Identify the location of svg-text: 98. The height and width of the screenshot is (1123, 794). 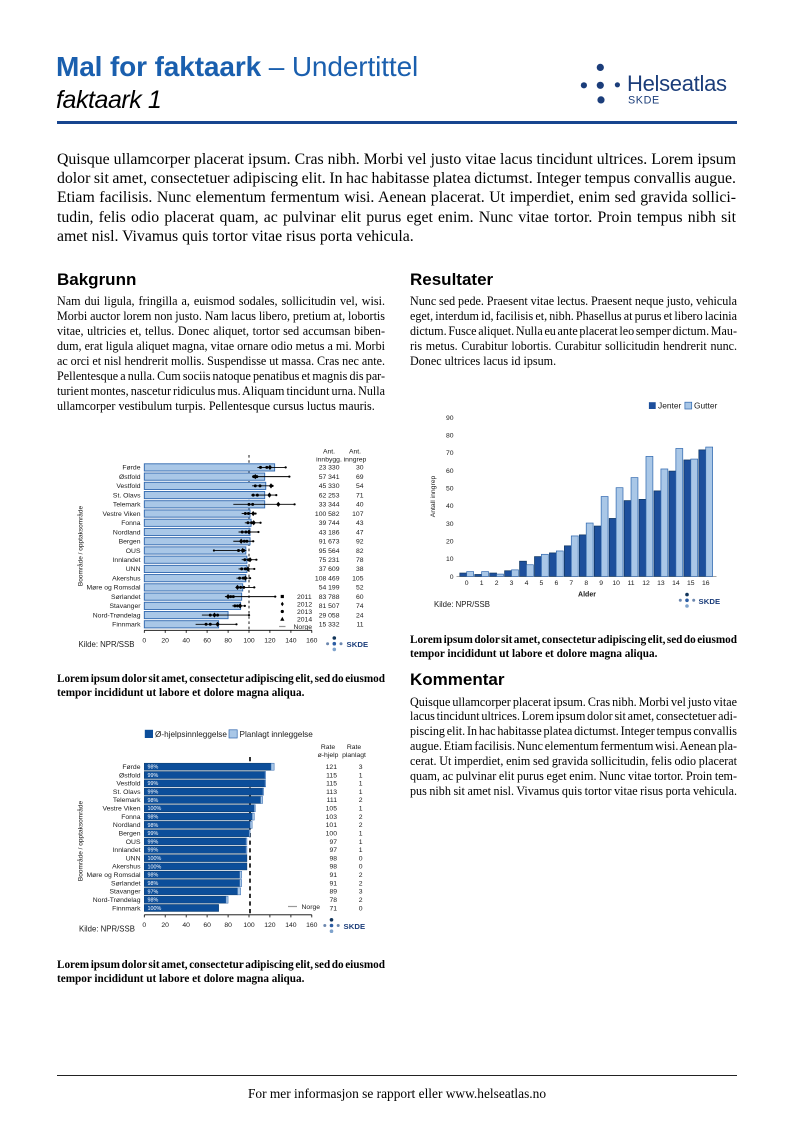
(333, 858).